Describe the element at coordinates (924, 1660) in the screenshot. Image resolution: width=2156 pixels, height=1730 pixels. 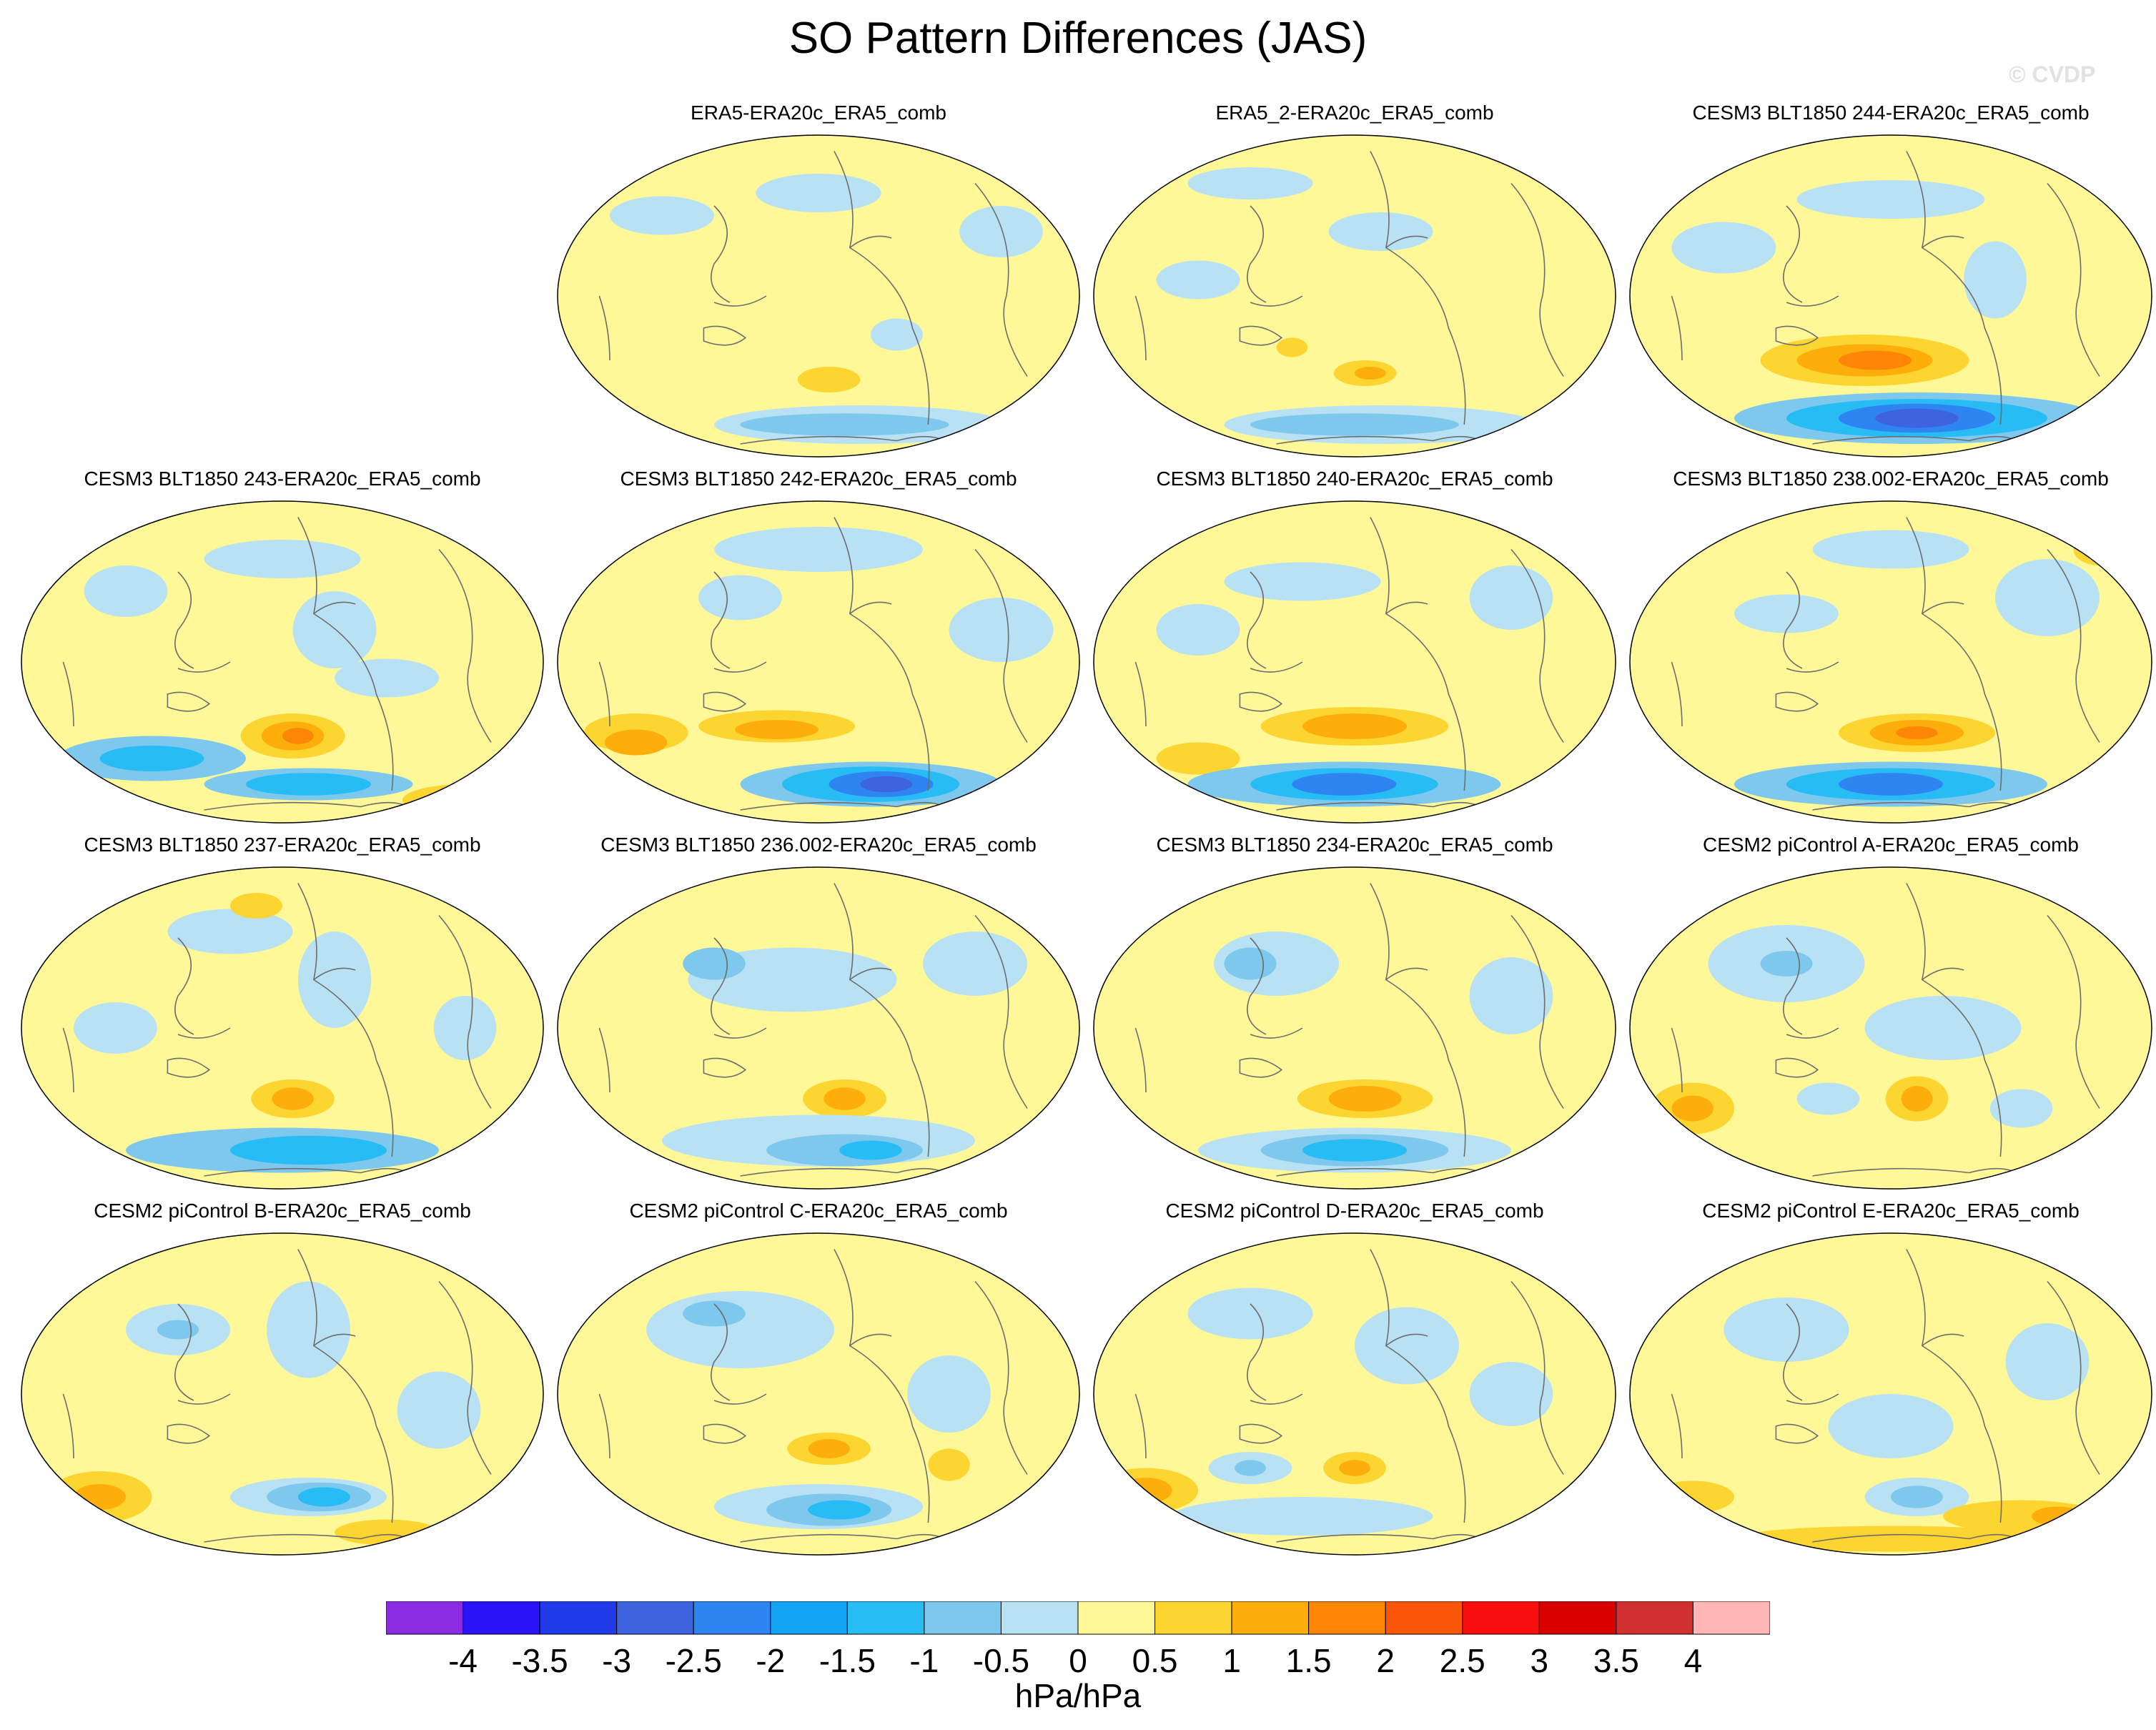
I see `colorbar-tick-label: -1` at that location.